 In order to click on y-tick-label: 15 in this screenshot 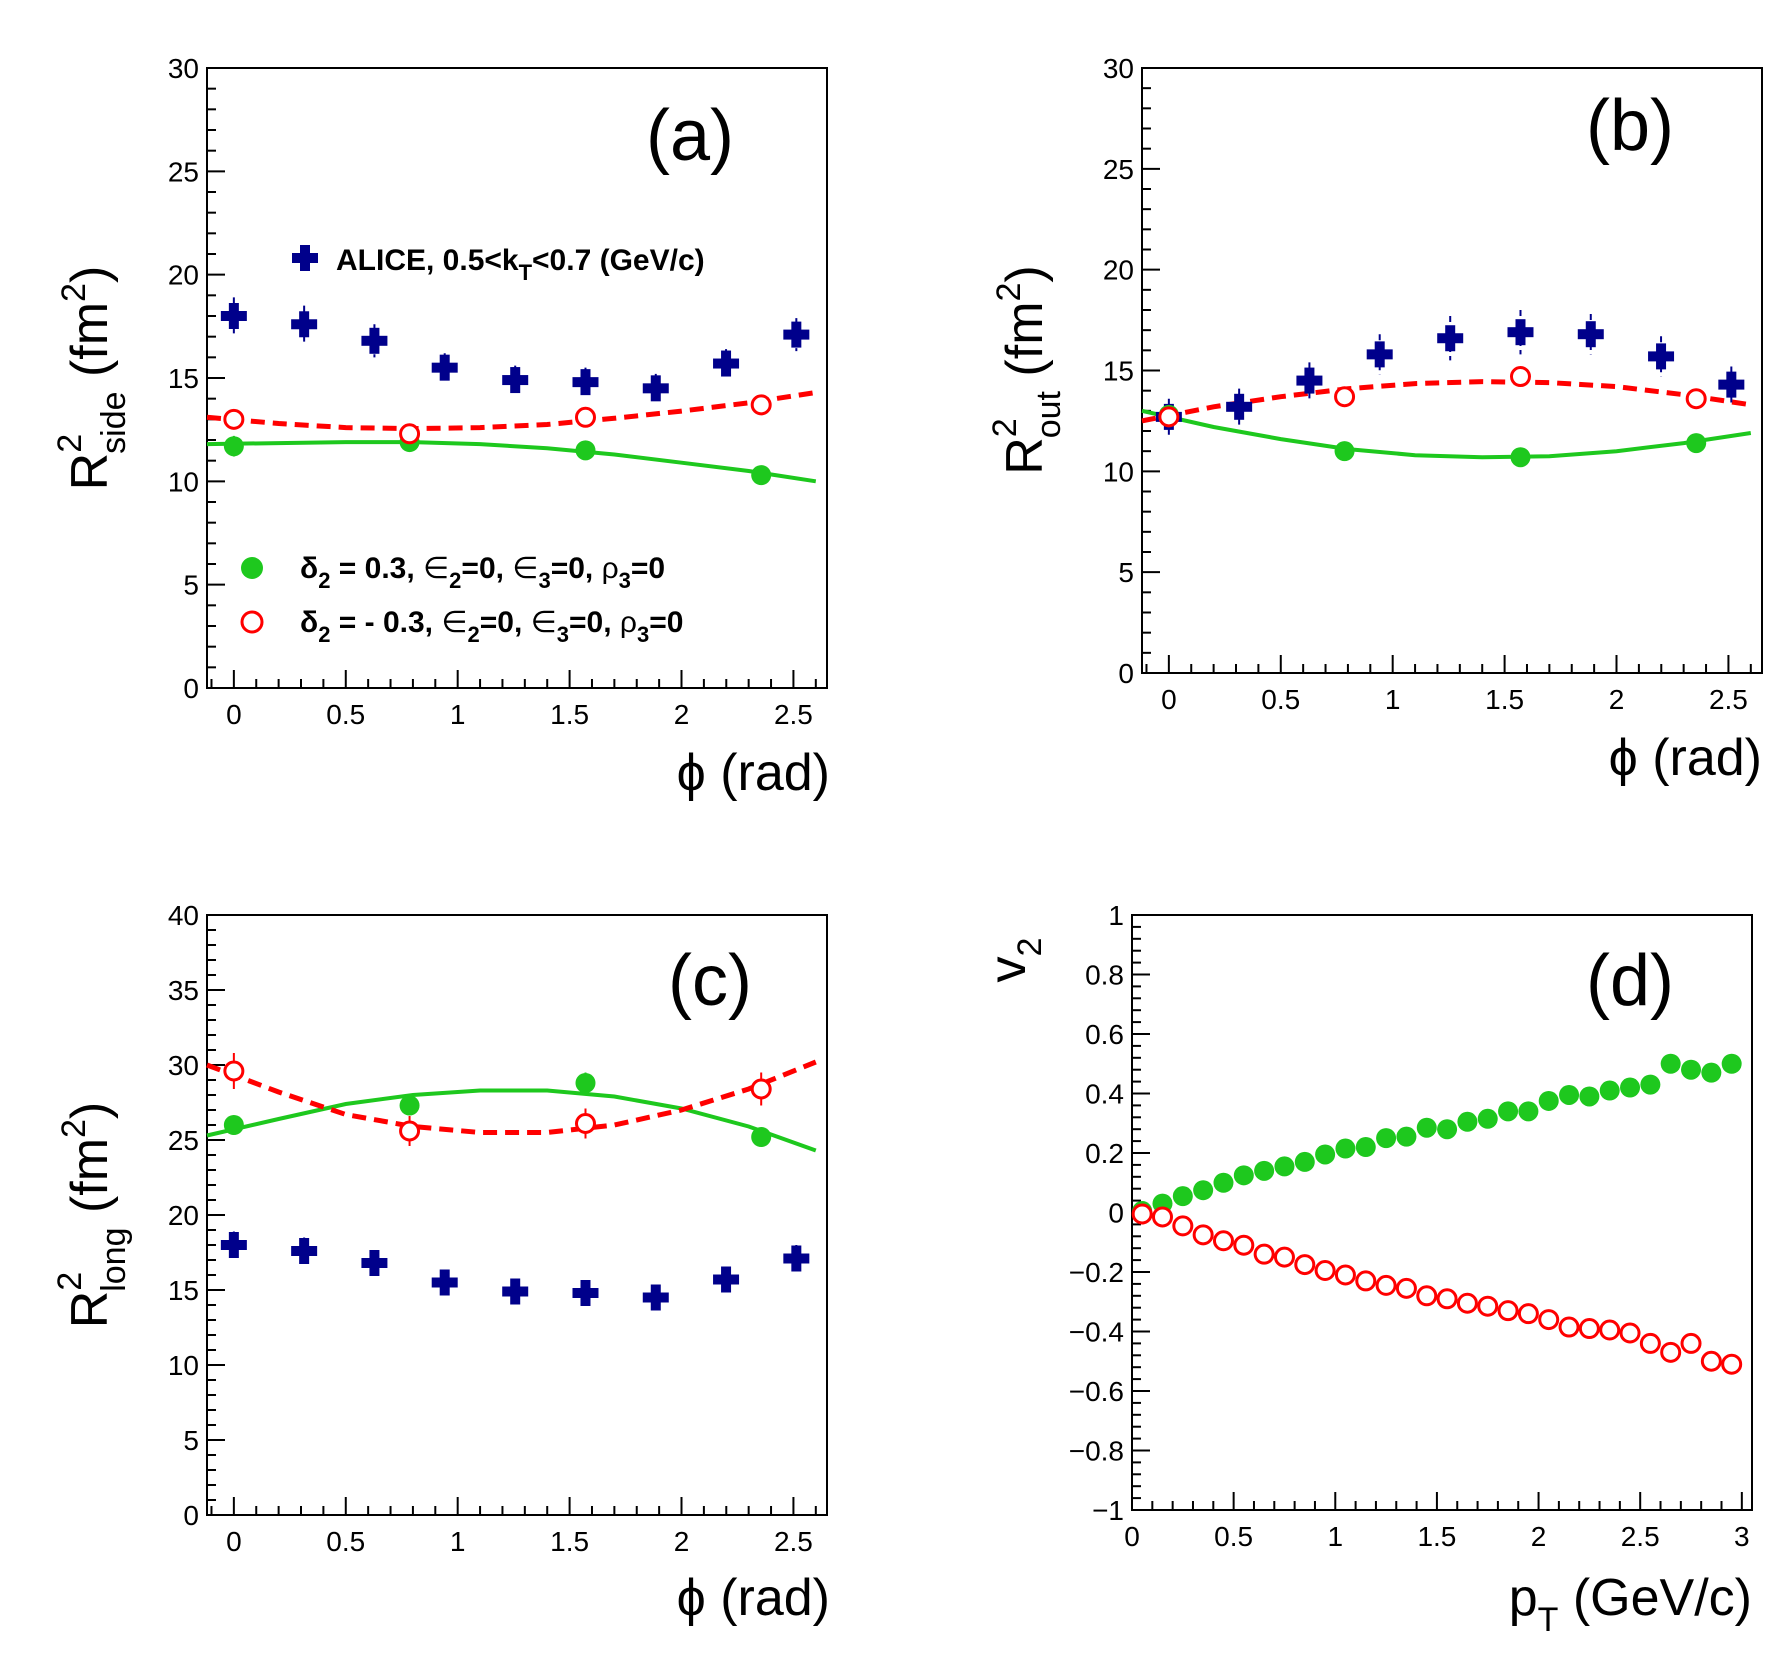, I will do `click(183, 378)`.